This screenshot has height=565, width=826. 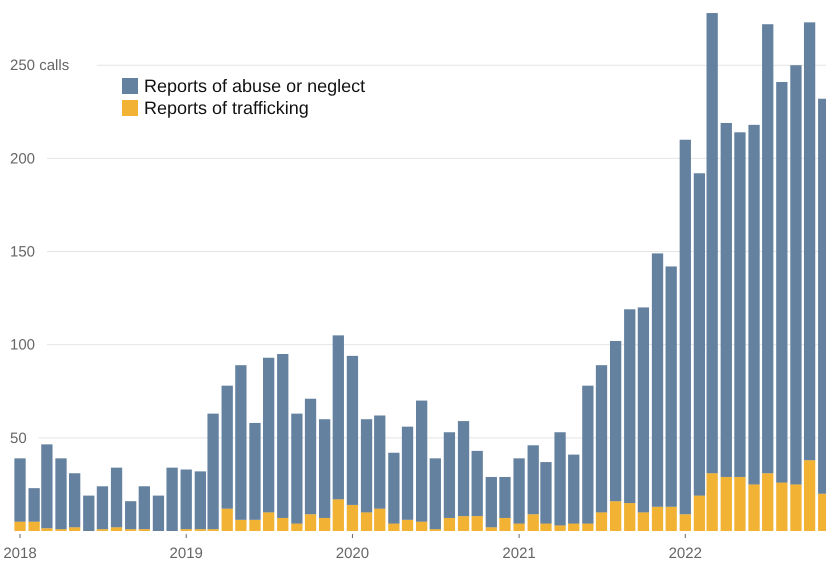 I want to click on y-tick-label: 250 calls, so click(x=40, y=65).